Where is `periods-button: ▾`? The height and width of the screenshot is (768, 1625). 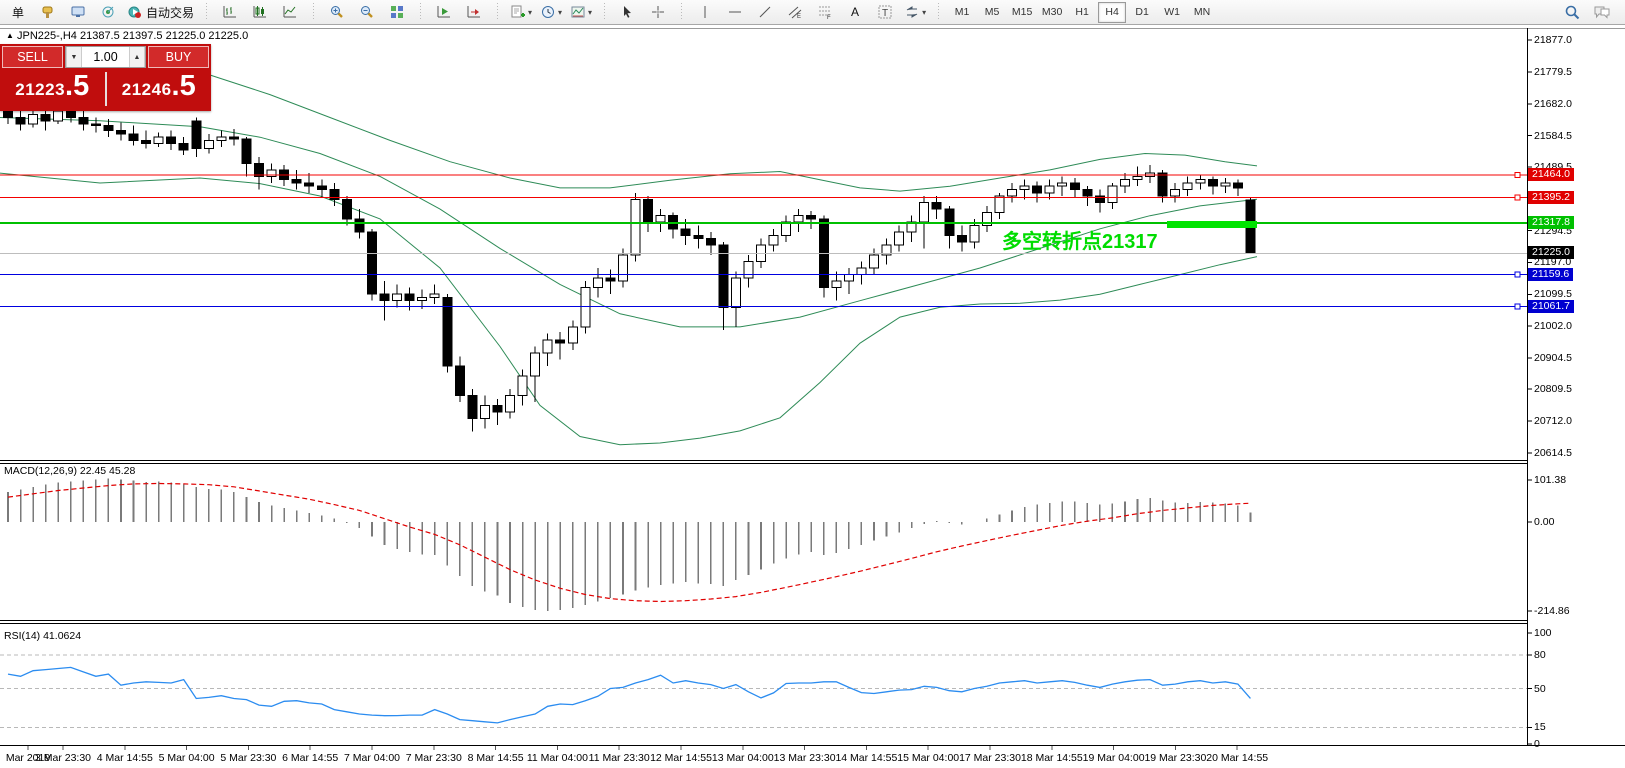
periods-button: ▾ is located at coordinates (551, 12).